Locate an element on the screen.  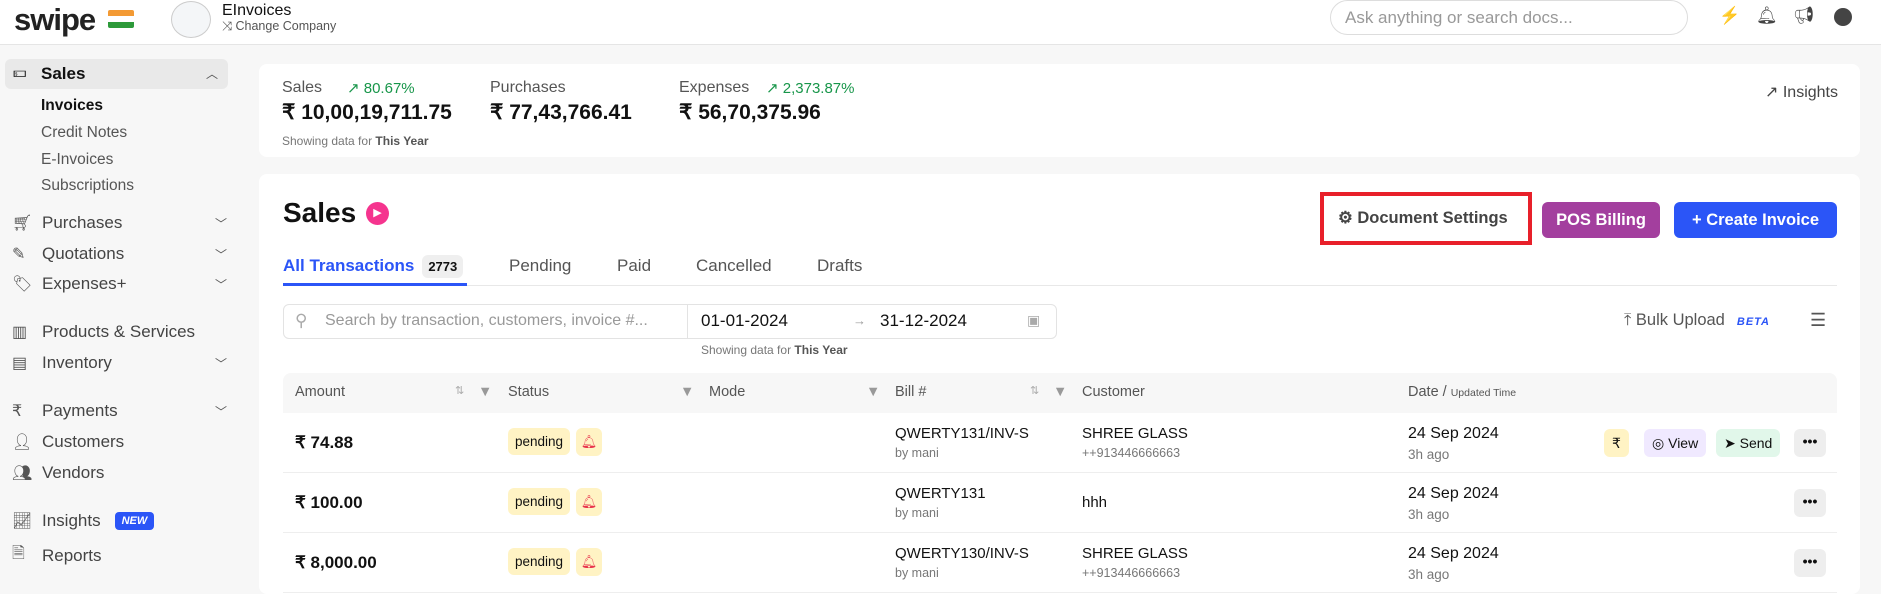
user-icon: 👤︎ is located at coordinates (22, 442).